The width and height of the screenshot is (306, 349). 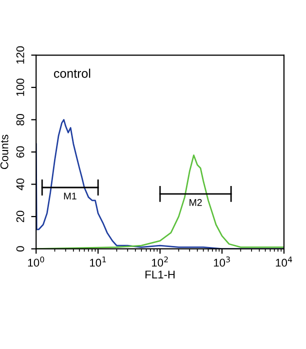 I want to click on y-tick-label: 40, so click(x=20, y=184).